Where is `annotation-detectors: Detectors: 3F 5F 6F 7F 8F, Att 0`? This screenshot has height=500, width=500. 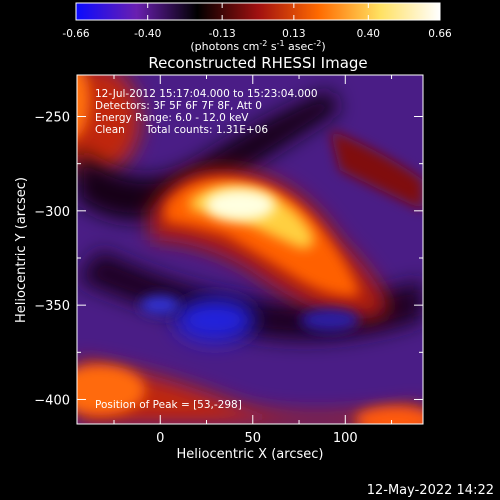 annotation-detectors: Detectors: 3F 5F 6F 7F 8F, Att 0 is located at coordinates (178, 106).